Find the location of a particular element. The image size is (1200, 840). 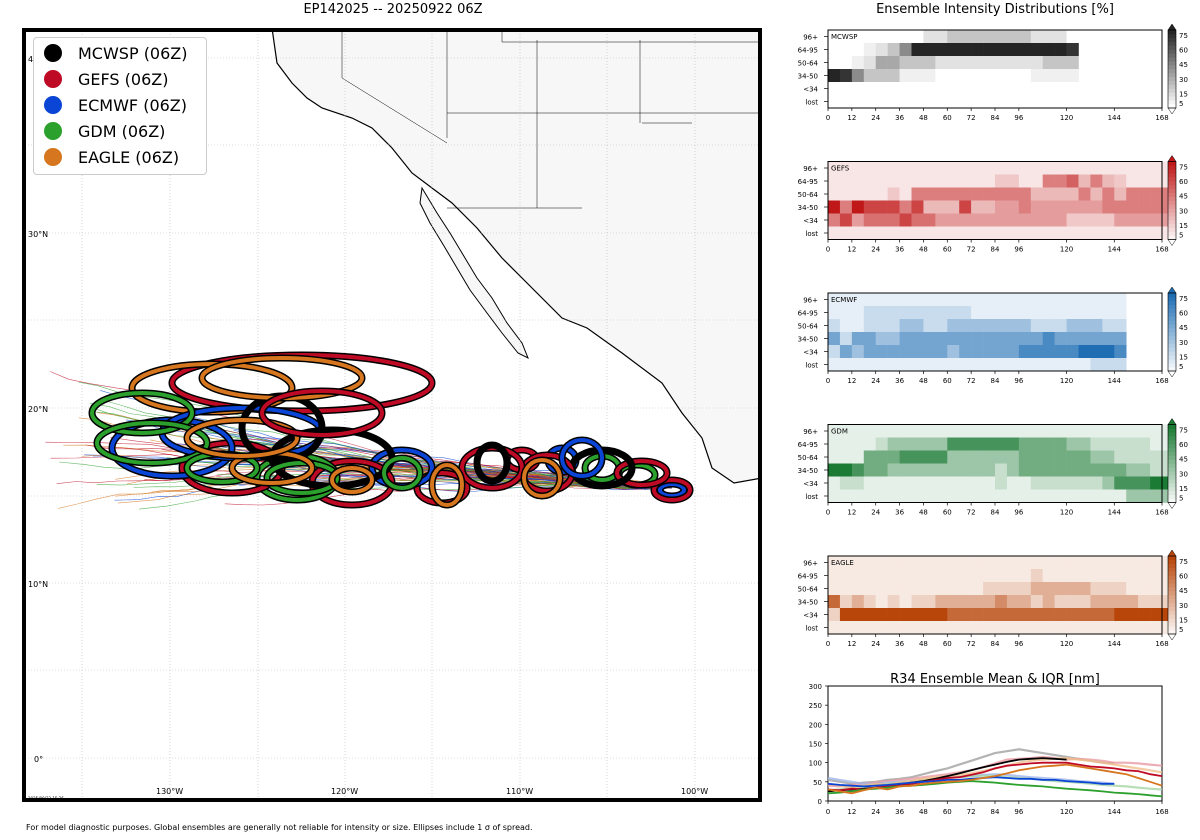

r34-x-tick: 72 is located at coordinates (971, 812).